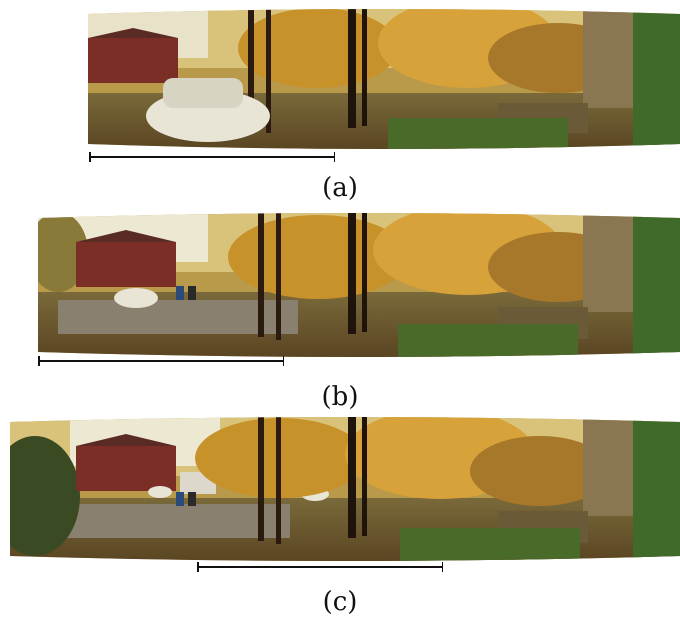  Describe the element at coordinates (340, 188) in the screenshot. I see `caption-a: (a)` at that location.